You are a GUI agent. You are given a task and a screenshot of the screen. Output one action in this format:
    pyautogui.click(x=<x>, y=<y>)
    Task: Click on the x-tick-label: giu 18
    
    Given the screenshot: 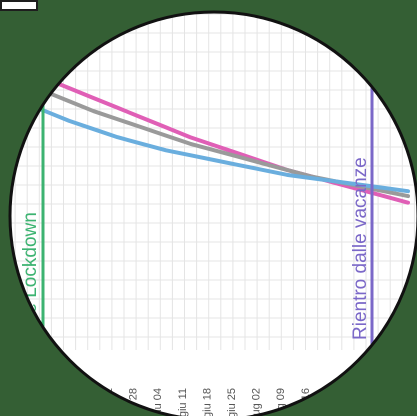 What is the action you would take?
    pyautogui.click(x=207, y=402)
    